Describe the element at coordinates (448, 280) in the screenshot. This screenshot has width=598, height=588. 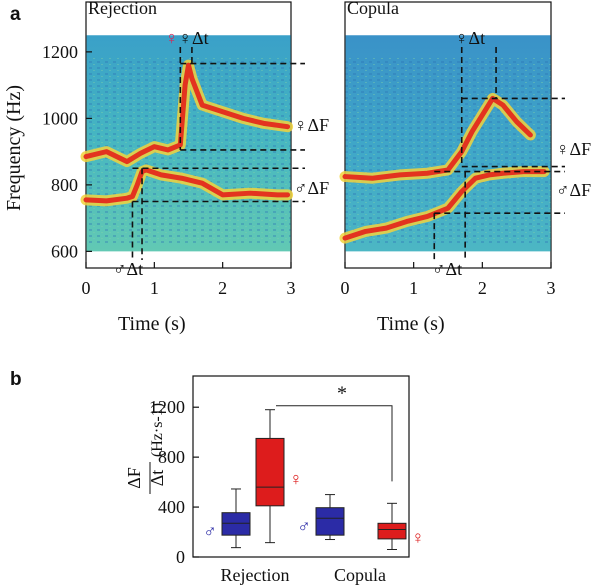
I see `copula-ticks: 0 1 2 3` at that location.